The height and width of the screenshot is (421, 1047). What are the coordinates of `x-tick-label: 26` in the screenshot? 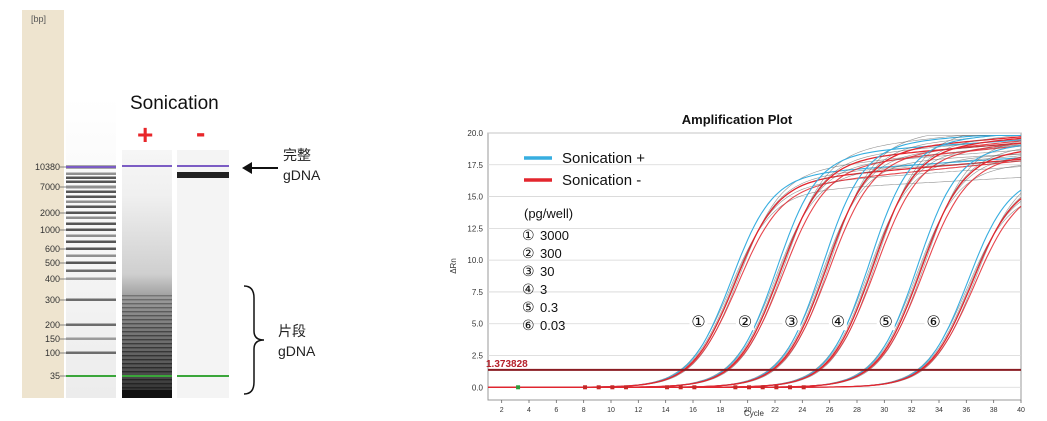 It's located at (830, 410).